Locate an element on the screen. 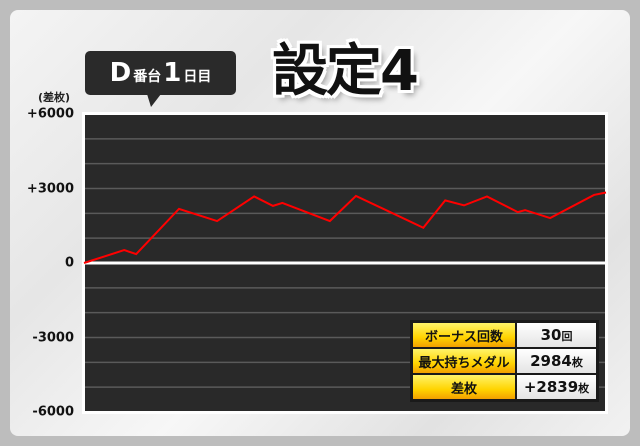  stats-label: 最大持ちメダル is located at coordinates (464, 361).